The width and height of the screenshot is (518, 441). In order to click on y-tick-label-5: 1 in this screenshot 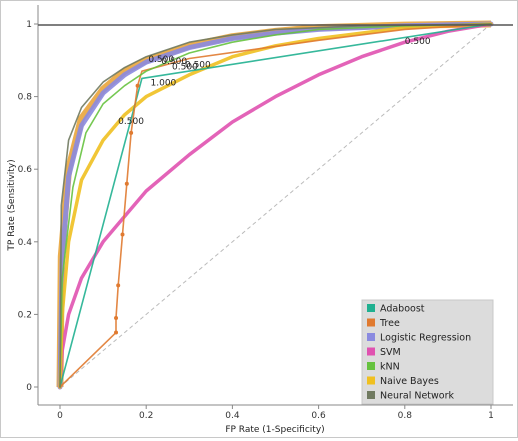, I will do `click(29, 25)`.